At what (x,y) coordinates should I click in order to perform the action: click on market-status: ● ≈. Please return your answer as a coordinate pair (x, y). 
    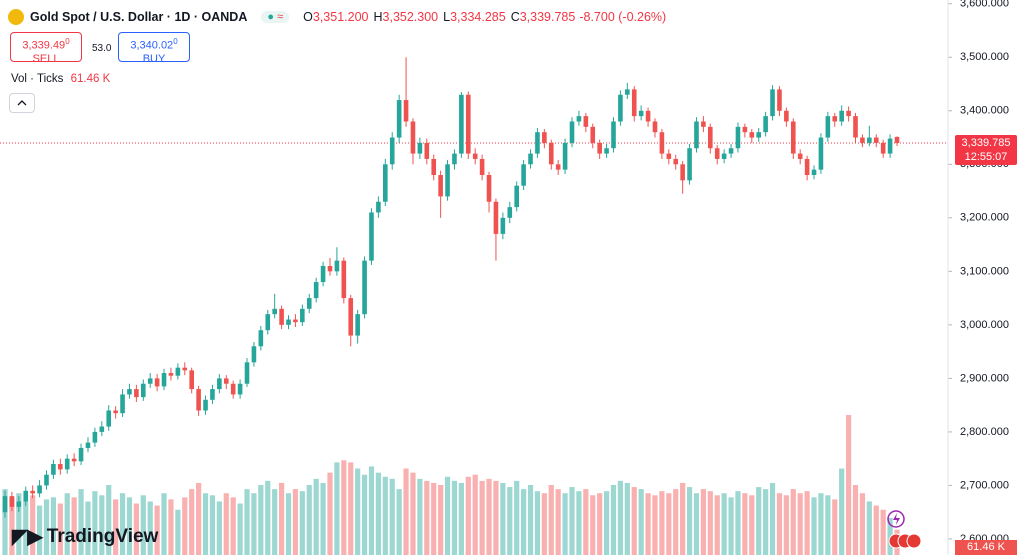
    Looking at the image, I should click on (275, 17).